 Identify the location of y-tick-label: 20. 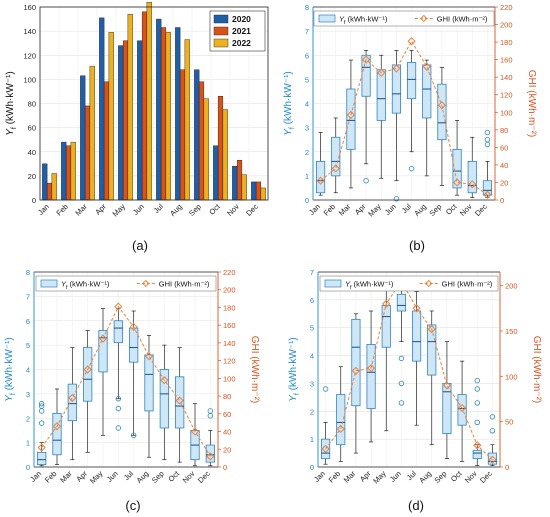
(32, 176).